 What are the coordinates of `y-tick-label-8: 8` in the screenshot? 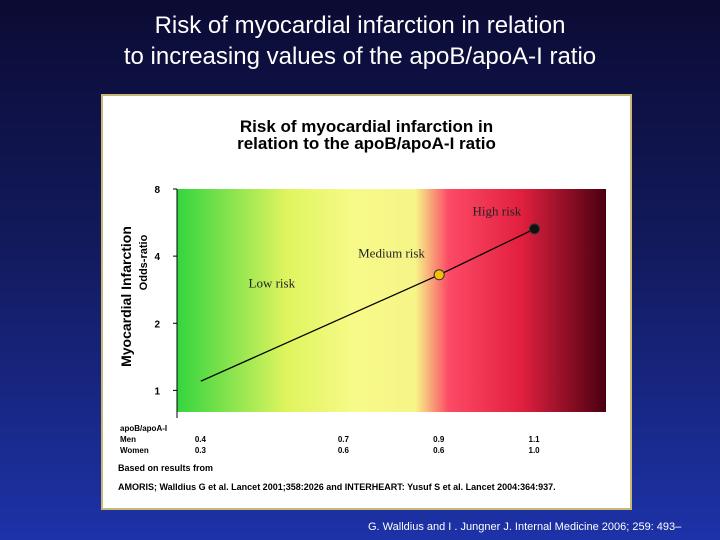 It's located at (157, 190).